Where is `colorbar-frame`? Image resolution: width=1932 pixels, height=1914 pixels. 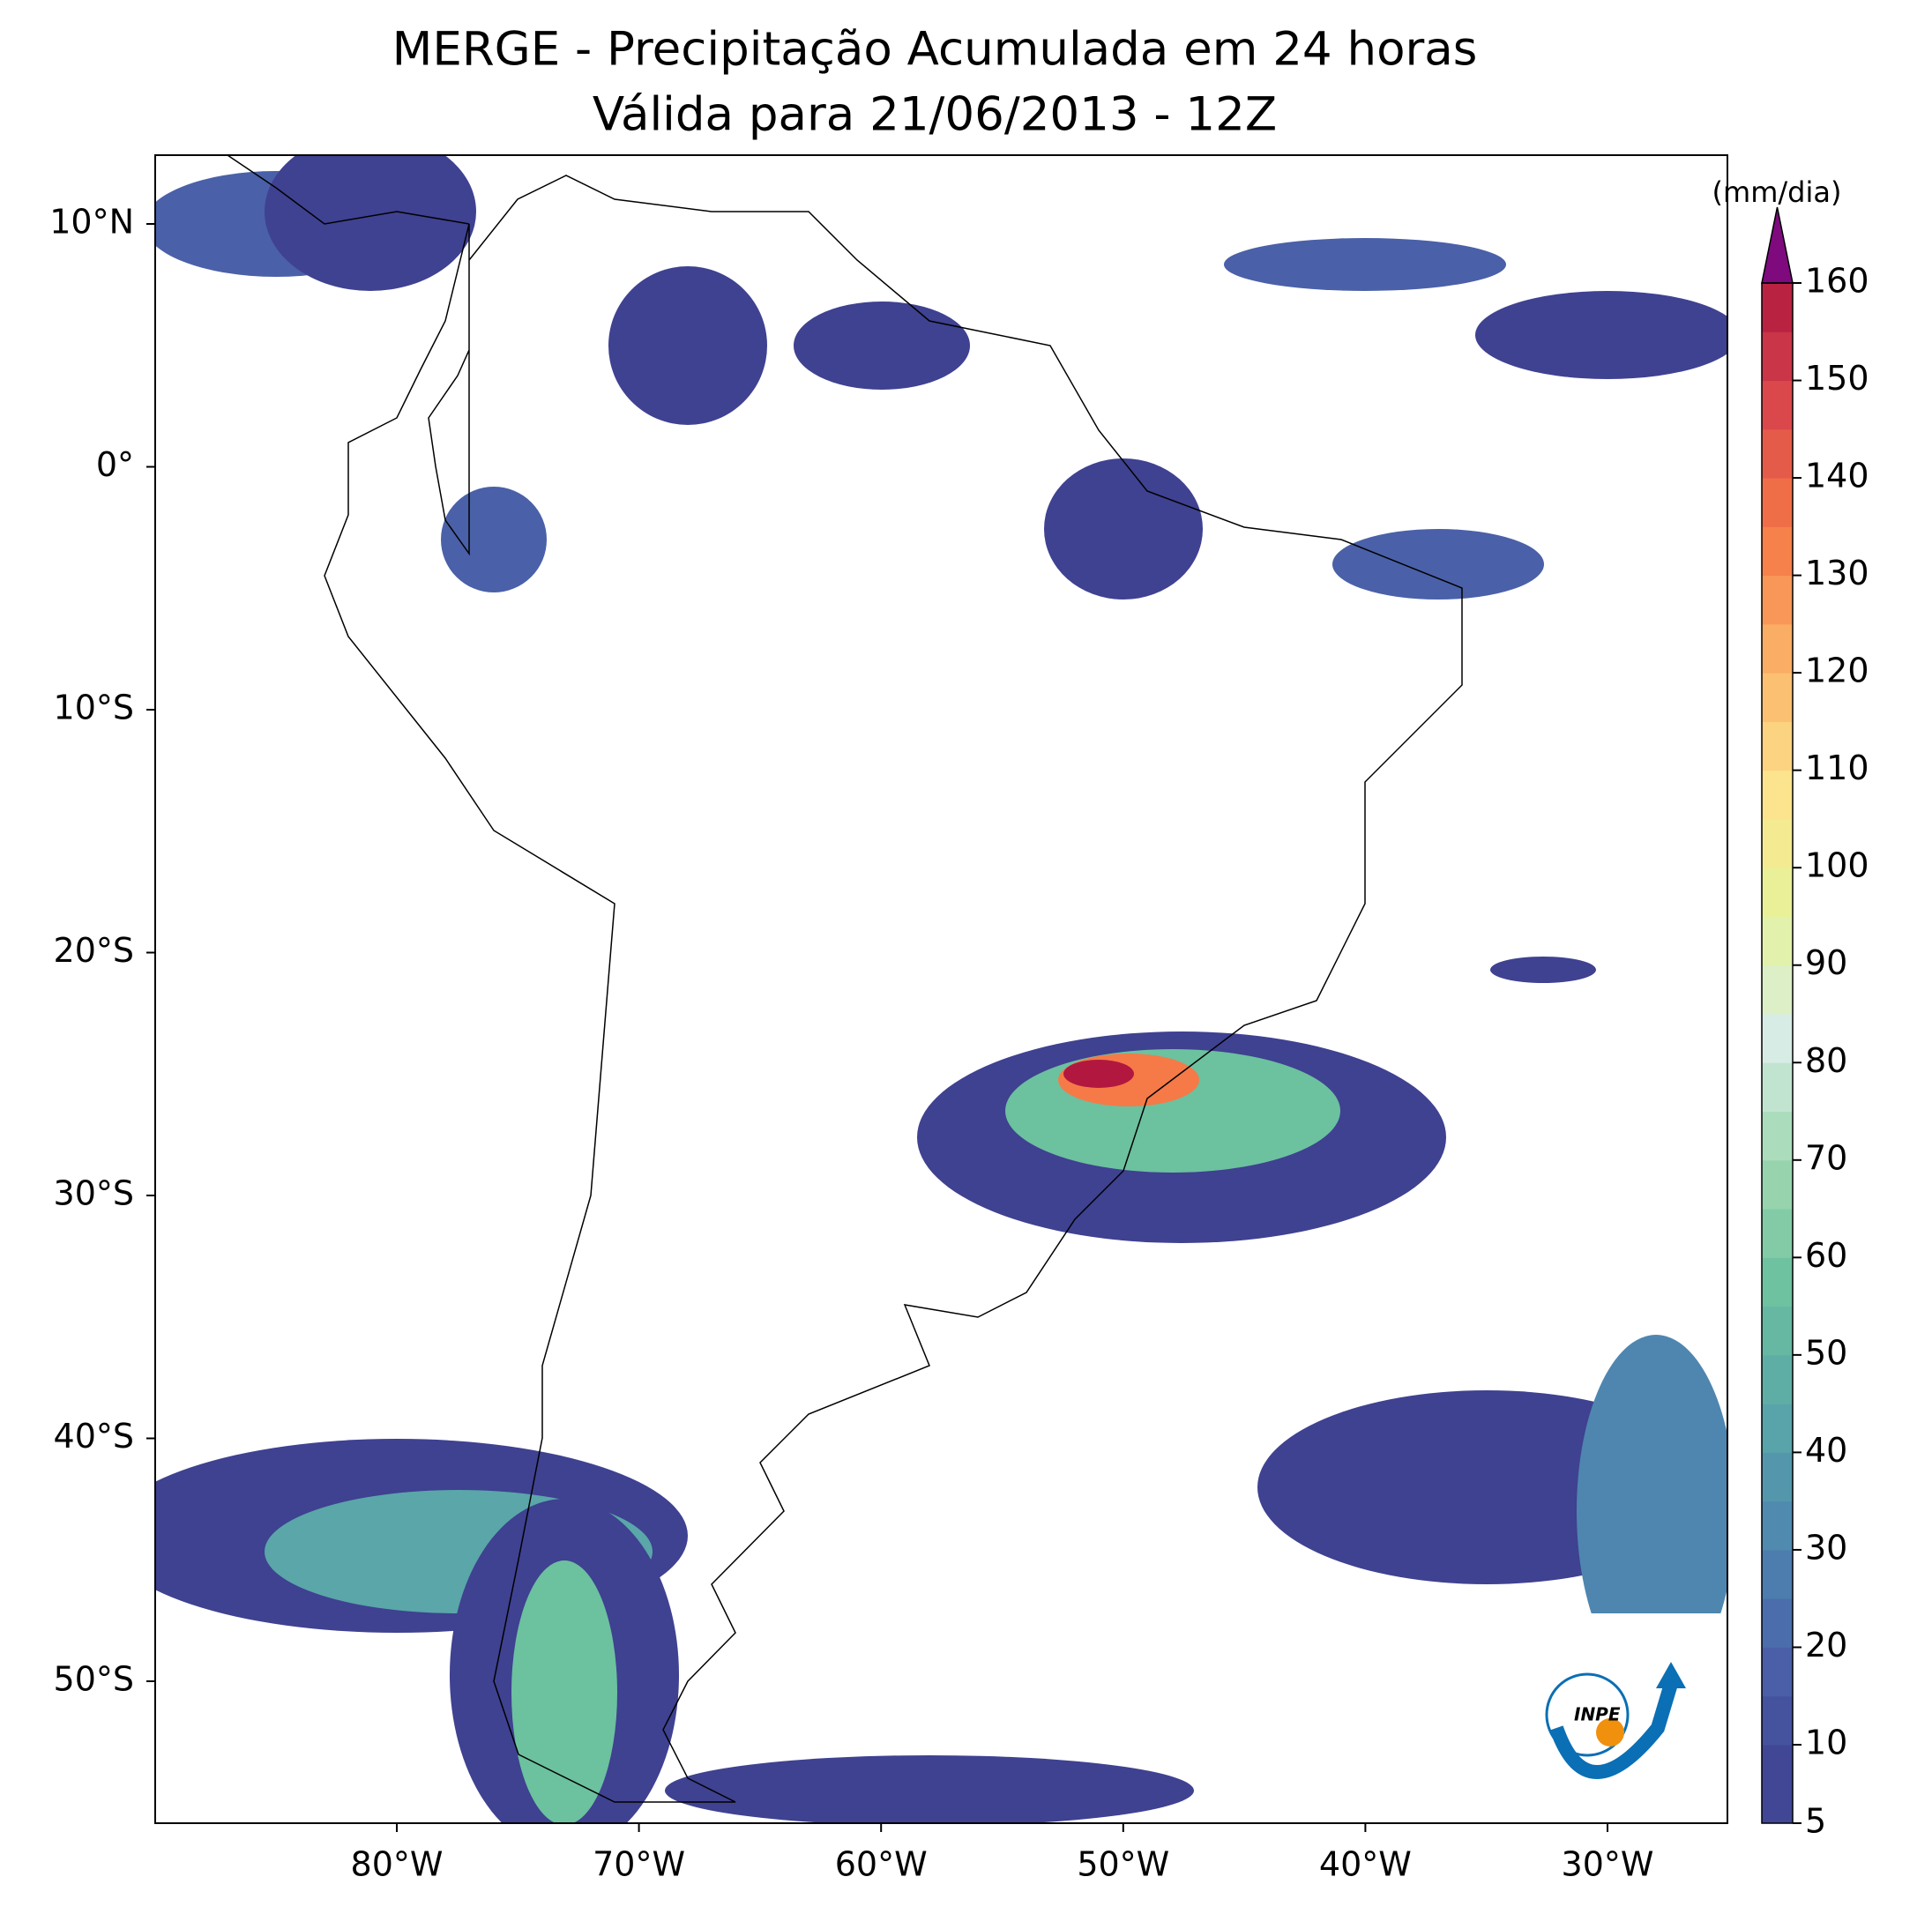
colorbar-frame is located at coordinates (1777, 1053).